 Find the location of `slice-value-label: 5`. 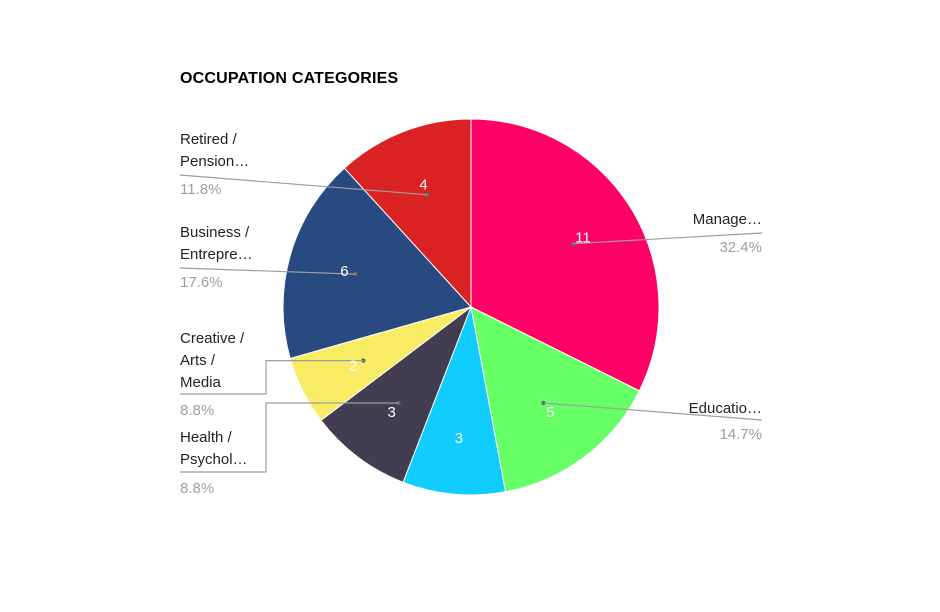

slice-value-label: 5 is located at coordinates (550, 412).